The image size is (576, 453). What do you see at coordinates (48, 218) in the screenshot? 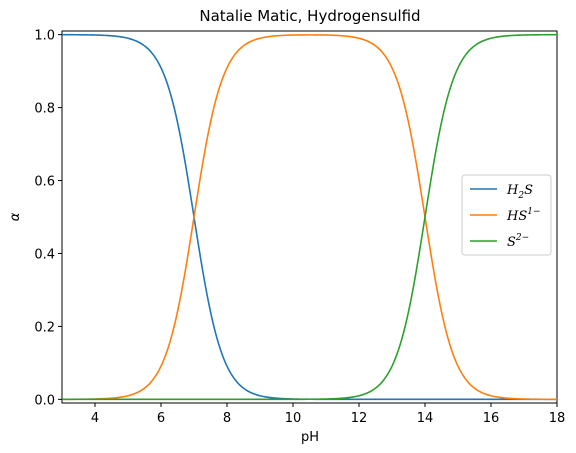
I see `y-ticks: 0.0 0.2 0.4 0.6 0.8 1.0` at bounding box center [48, 218].